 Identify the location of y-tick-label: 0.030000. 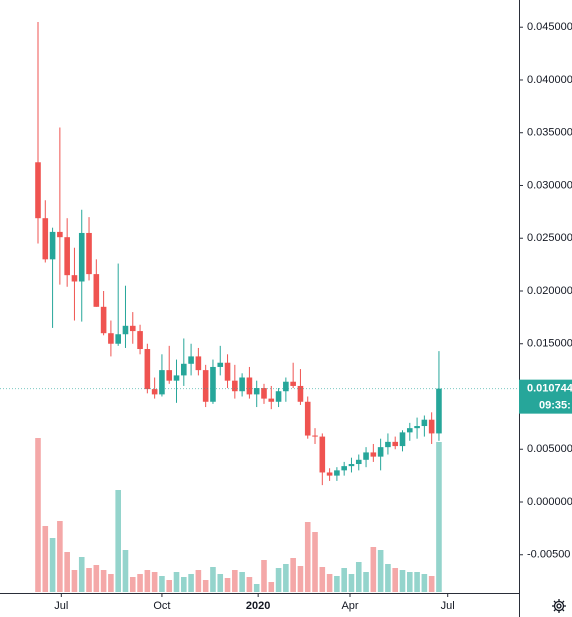
(549, 185).